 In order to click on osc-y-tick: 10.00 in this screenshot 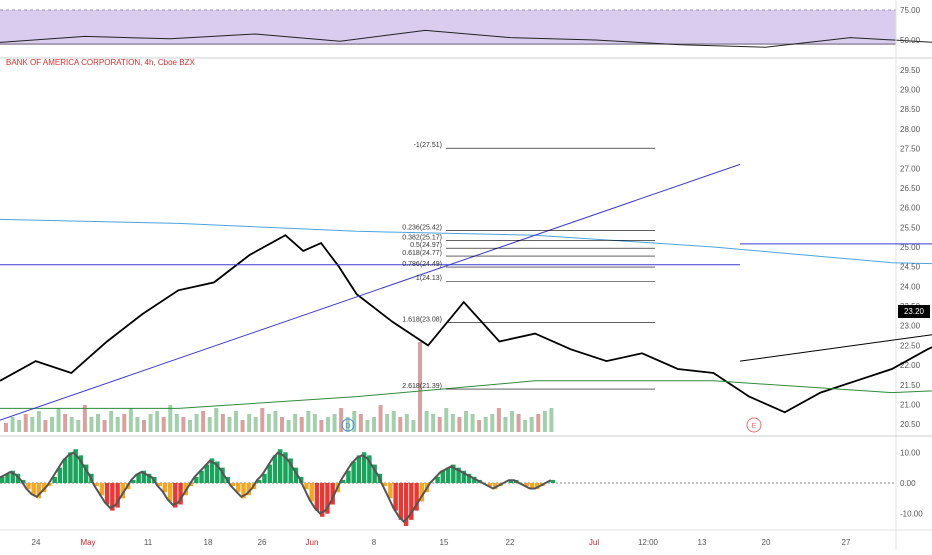, I will do `click(910, 452)`.